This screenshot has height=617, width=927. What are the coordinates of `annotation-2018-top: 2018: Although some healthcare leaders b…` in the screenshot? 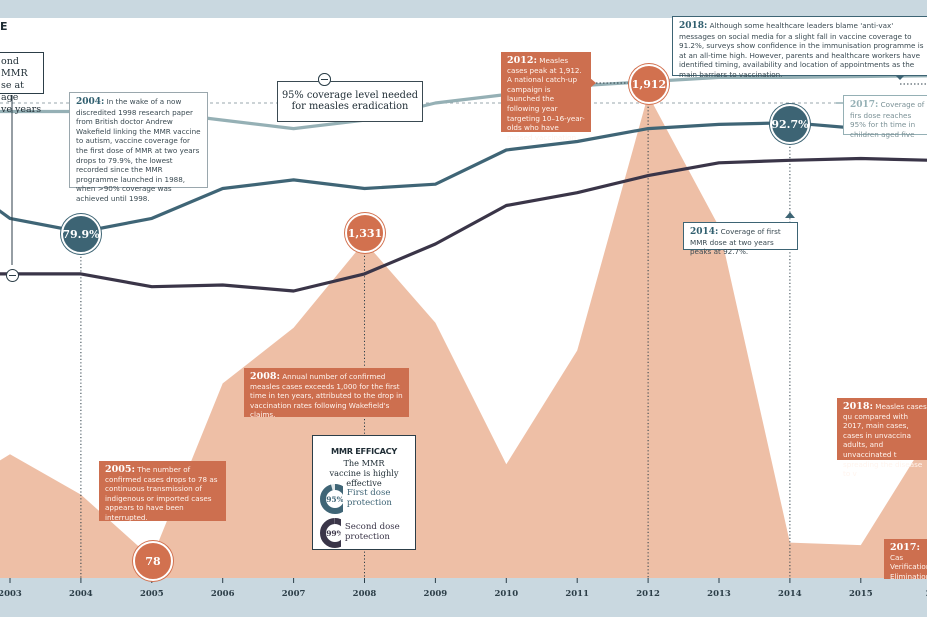 It's located at (799, 47).